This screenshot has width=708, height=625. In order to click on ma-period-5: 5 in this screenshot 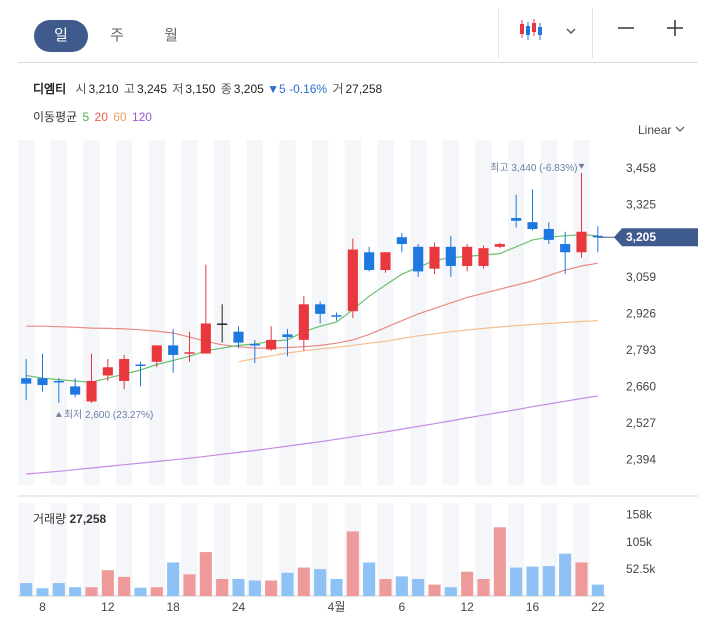, I will do `click(86, 117)`.